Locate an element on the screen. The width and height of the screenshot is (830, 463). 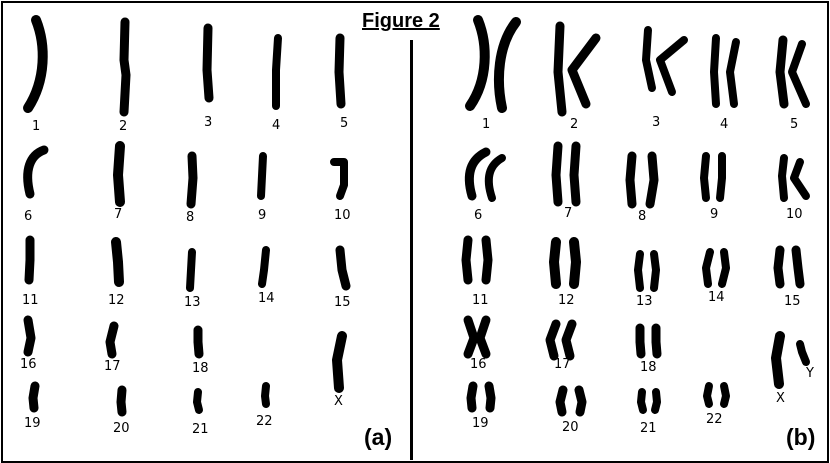
label-b-17: 17 is located at coordinates (562, 364).